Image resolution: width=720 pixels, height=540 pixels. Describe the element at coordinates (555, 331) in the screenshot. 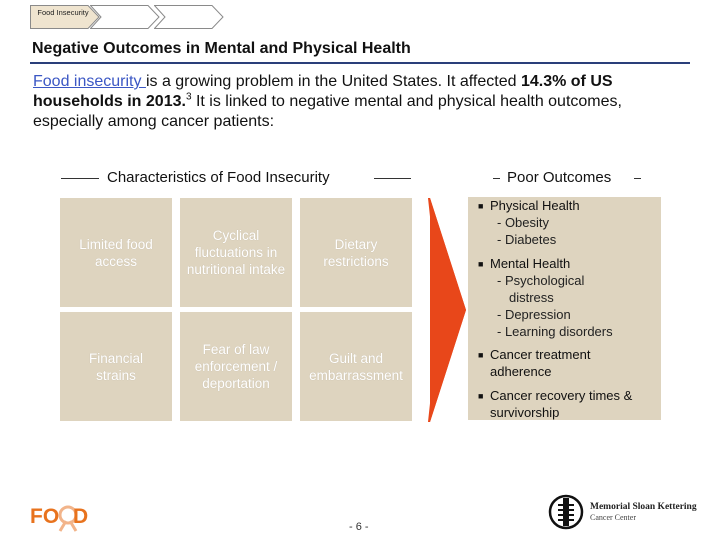

I see `sub-learning-disorders: - Learning disorders` at that location.